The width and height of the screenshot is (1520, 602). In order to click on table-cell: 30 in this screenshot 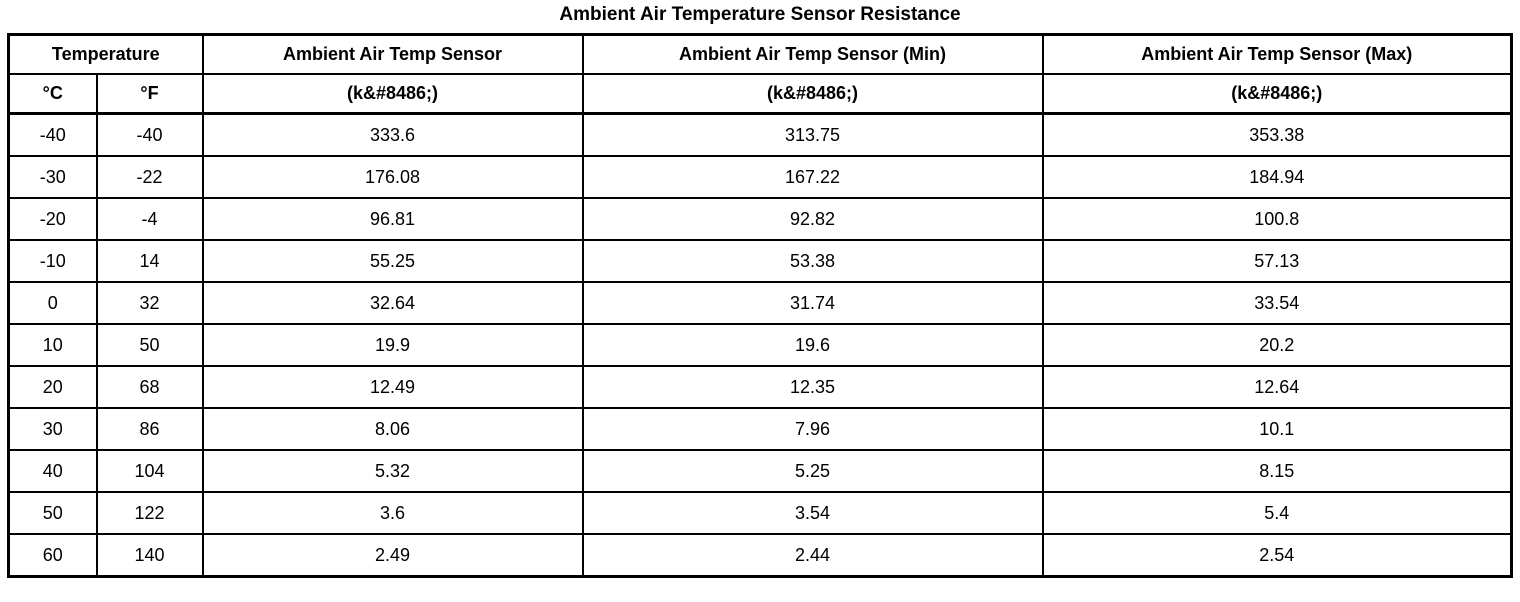, I will do `click(52, 429)`.